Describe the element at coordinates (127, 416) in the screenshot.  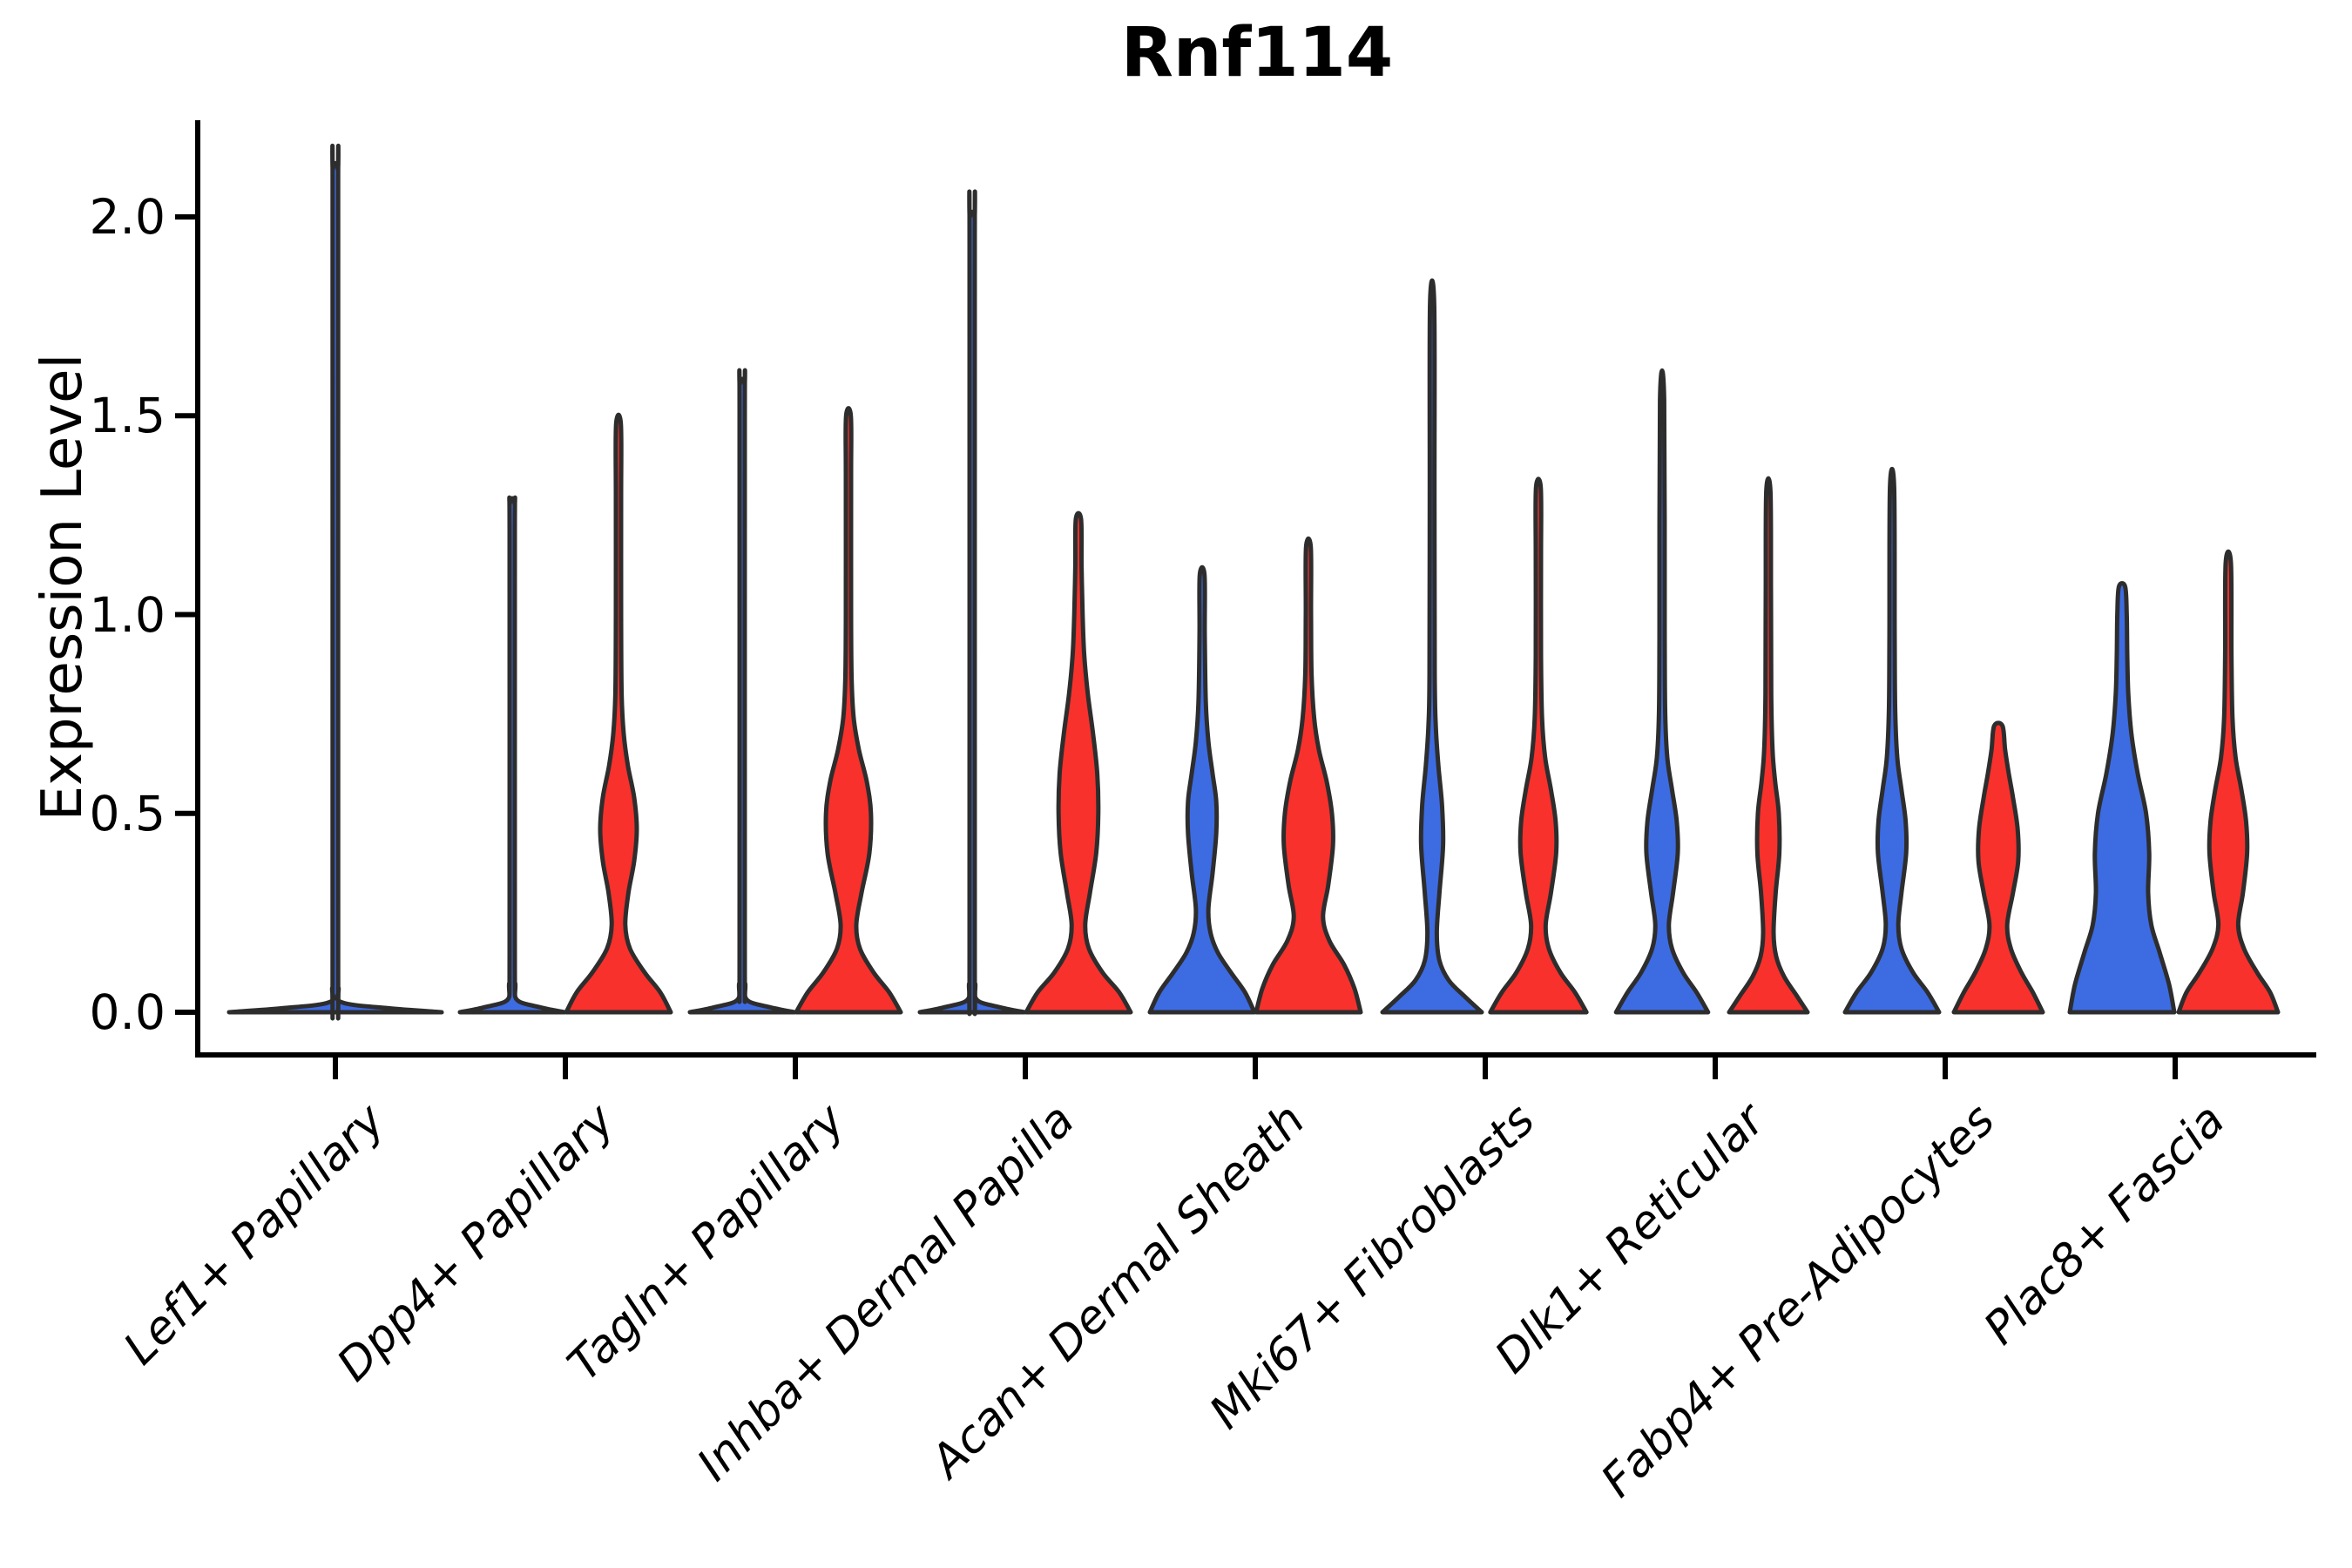
I see `y-tick-label: 1.5` at that location.